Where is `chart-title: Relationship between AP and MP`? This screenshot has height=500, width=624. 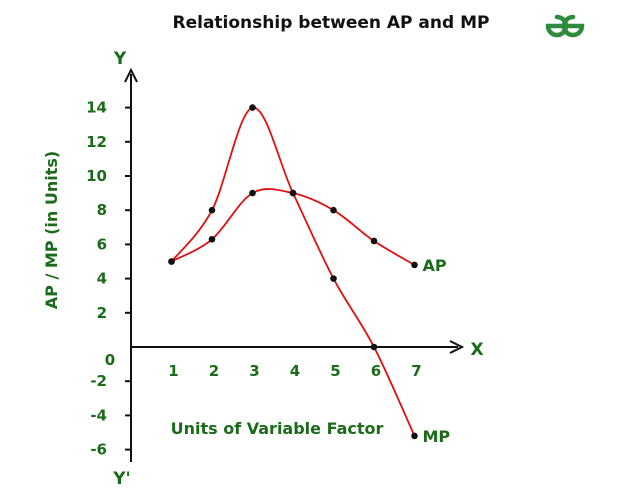
chart-title: Relationship between AP and MP is located at coordinates (331, 23).